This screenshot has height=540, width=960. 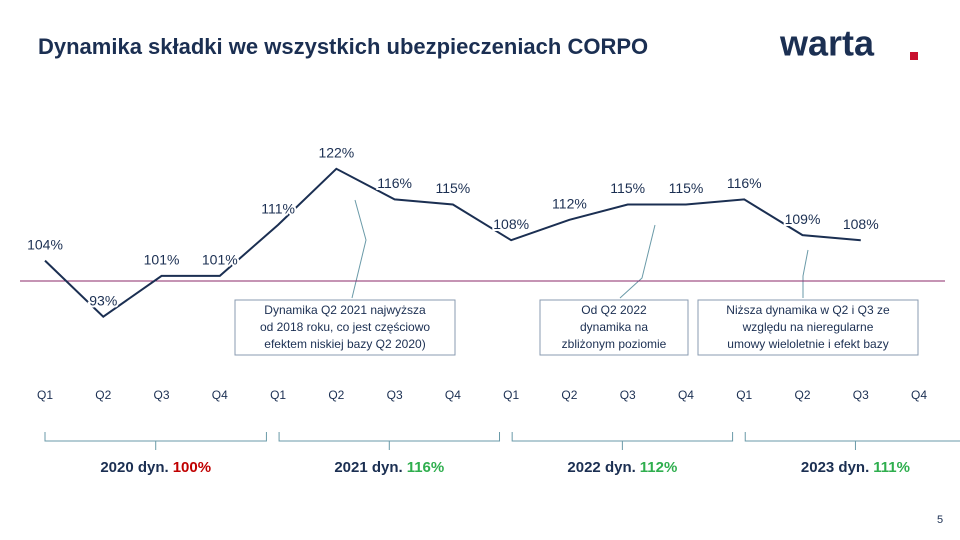 I want to click on year-name: 2022 dyn., so click(x=601, y=467).